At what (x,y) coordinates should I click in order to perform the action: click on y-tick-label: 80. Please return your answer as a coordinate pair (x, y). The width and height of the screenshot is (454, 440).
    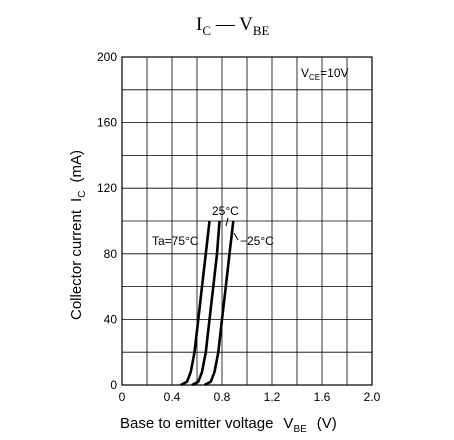
    Looking at the image, I should click on (111, 254).